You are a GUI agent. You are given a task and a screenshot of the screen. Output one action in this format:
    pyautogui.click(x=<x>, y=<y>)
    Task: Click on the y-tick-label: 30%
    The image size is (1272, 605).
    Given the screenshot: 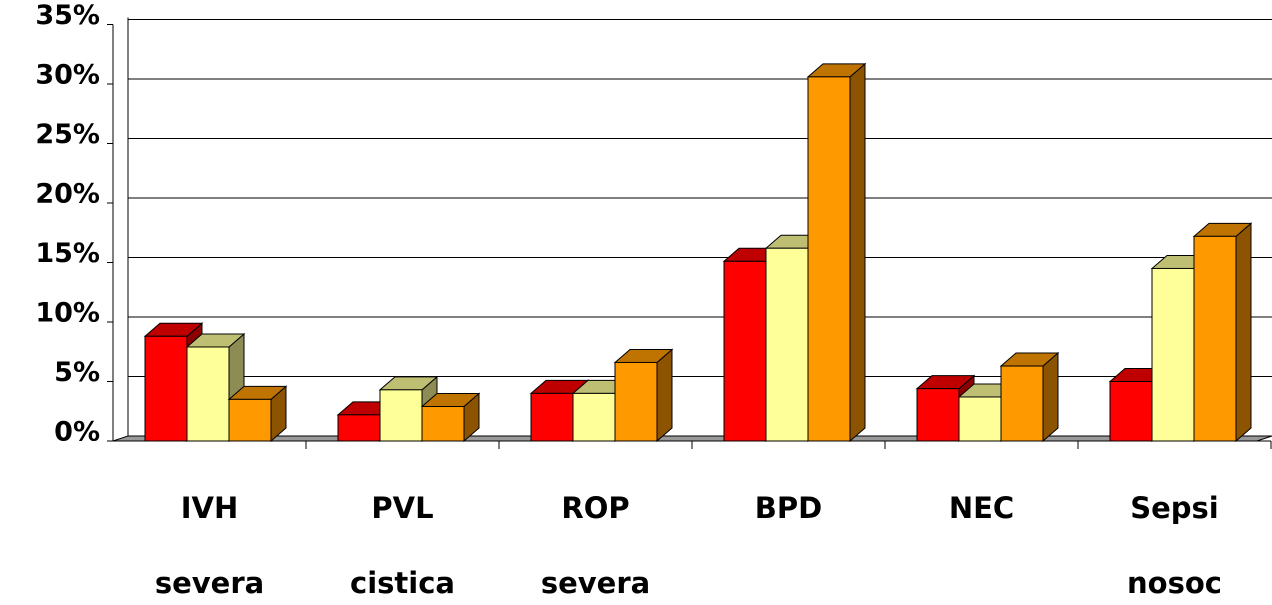 What is the action you would take?
    pyautogui.click(x=67, y=75)
    